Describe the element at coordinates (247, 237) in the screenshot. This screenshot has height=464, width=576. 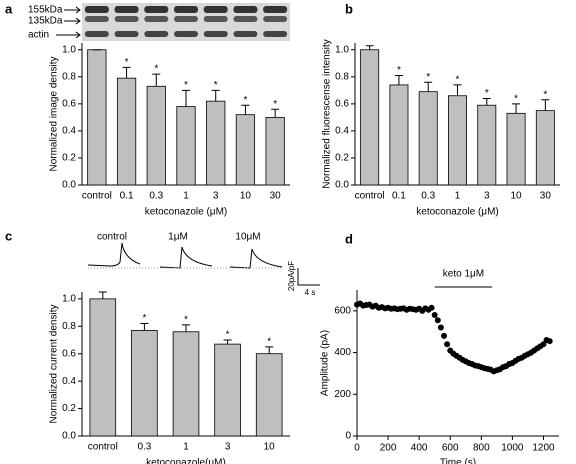
I see `trace-label: 10μM` at that location.